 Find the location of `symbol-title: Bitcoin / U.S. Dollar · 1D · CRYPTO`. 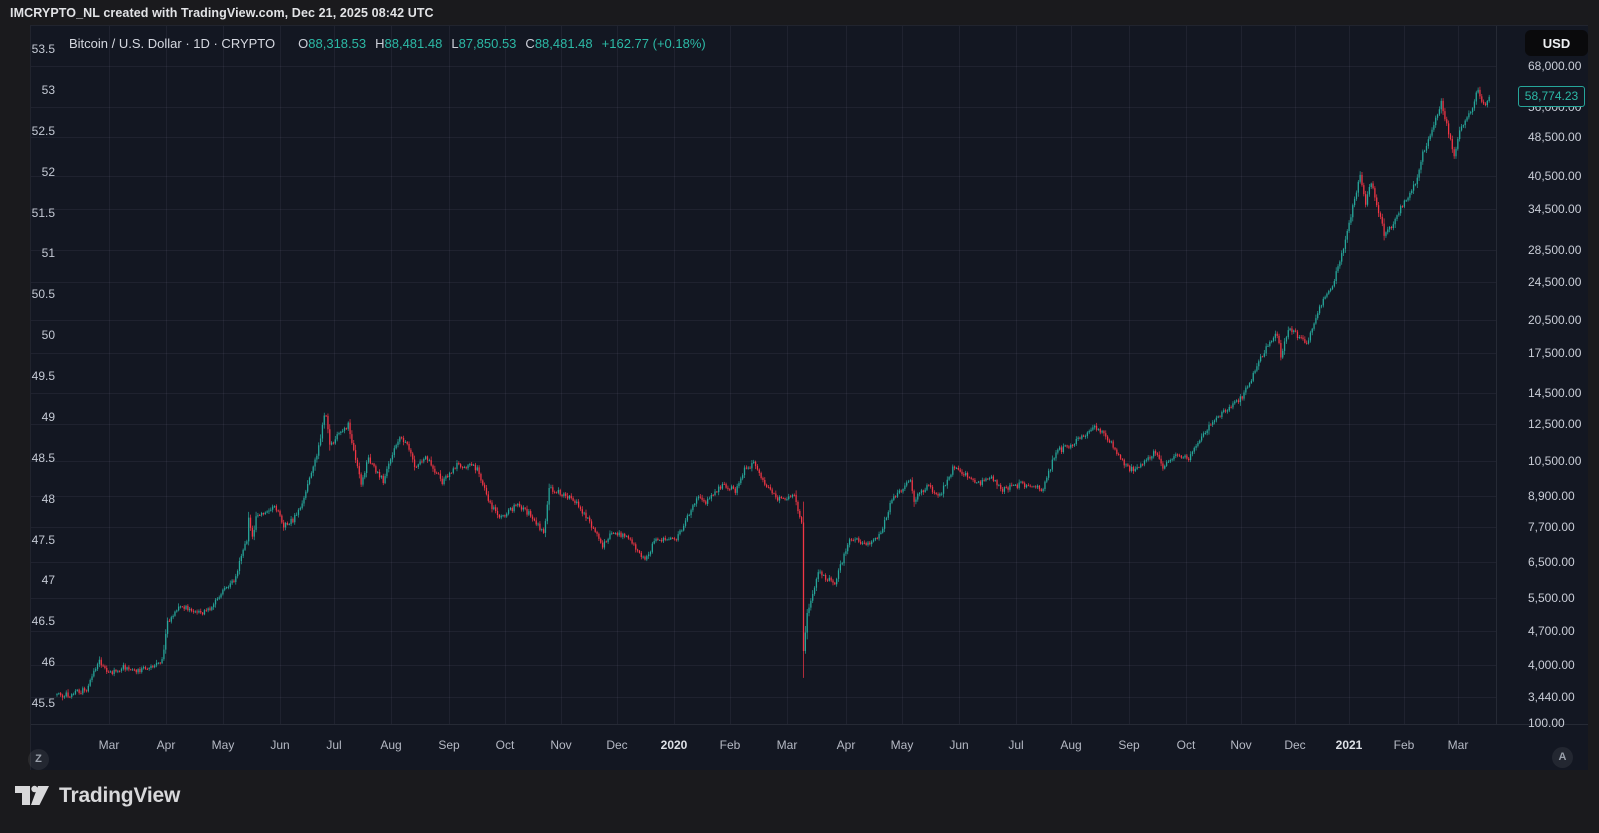

symbol-title: Bitcoin / U.S. Dollar · 1D · CRYPTO is located at coordinates (172, 43).